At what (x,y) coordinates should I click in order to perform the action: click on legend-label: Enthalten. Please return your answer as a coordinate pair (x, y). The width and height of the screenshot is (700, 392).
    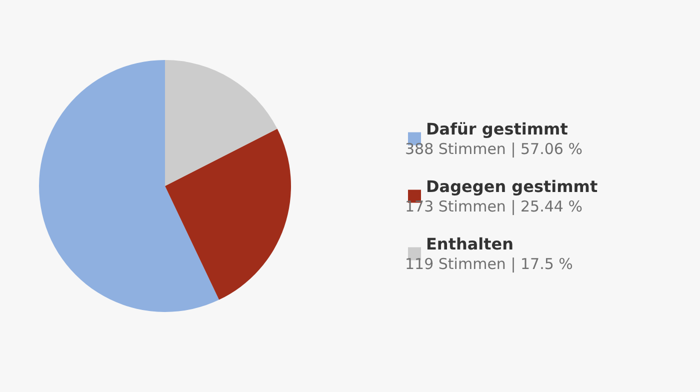
    Looking at the image, I should click on (470, 244).